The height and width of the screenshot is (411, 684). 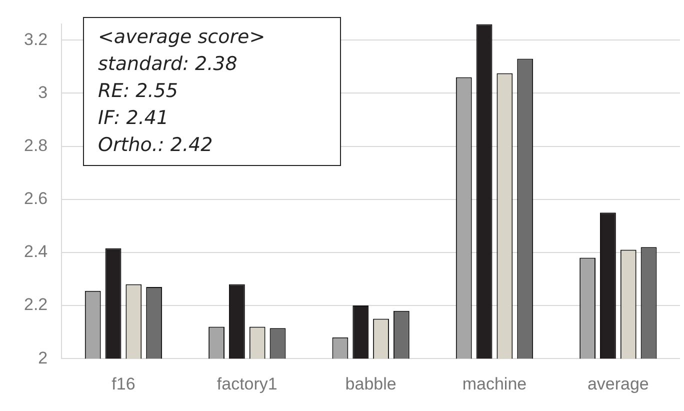 What do you see at coordinates (43, 92) in the screenshot?
I see `y-tick-label: 3` at bounding box center [43, 92].